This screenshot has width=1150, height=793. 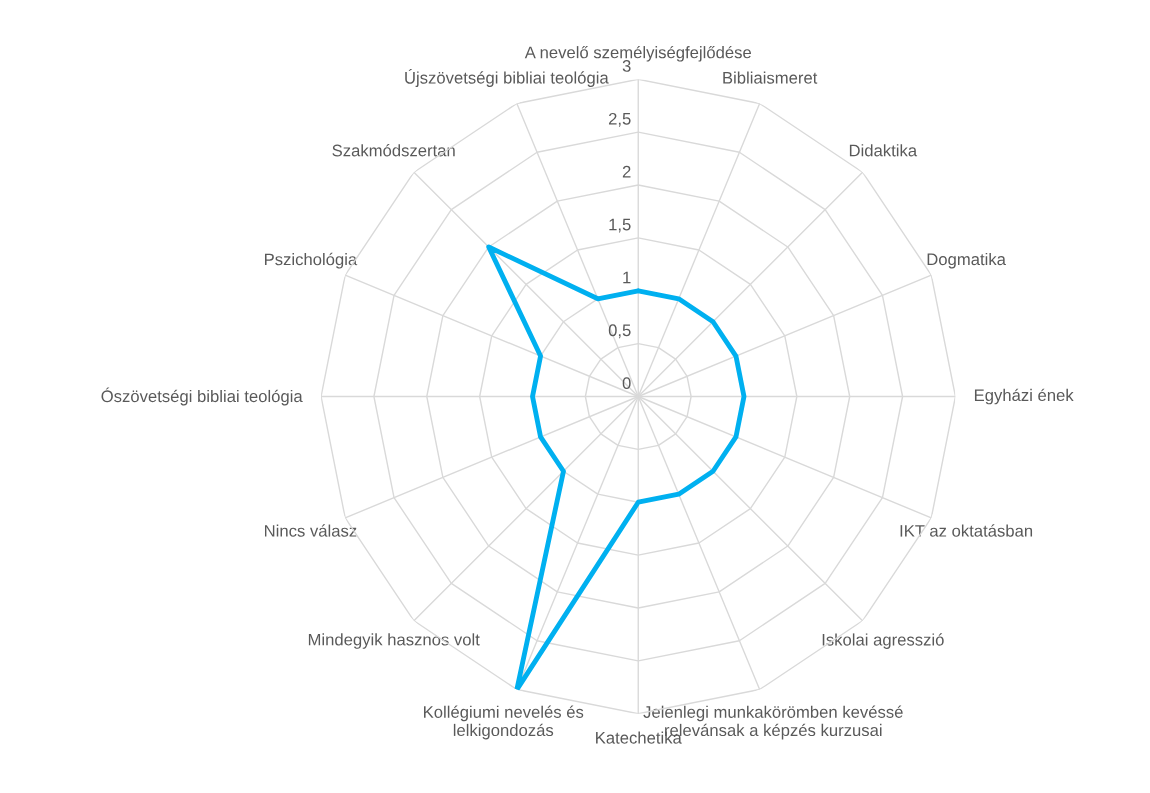 I want to click on spoke-label: A nevelő személyiségfejlődése, so click(x=638, y=53).